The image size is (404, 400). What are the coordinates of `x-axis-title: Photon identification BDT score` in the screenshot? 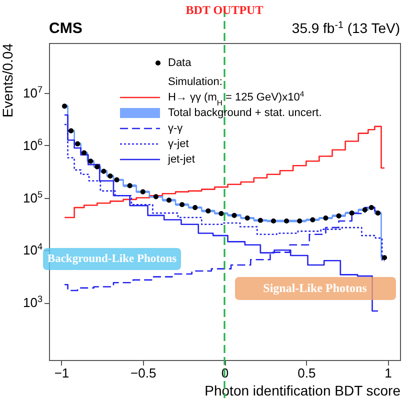 It's located at (302, 390).